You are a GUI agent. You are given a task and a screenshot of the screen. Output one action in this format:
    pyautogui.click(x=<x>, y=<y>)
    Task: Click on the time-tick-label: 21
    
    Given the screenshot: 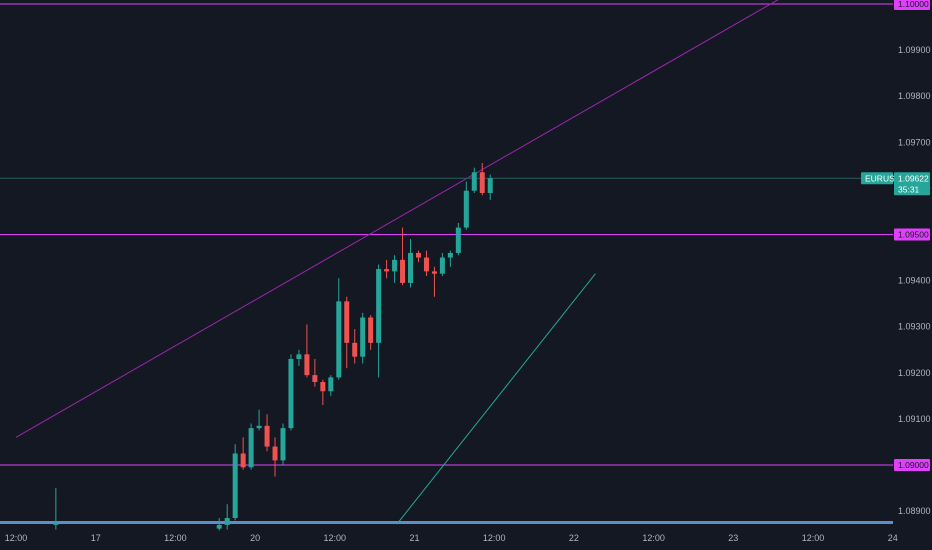 What is the action you would take?
    pyautogui.click(x=414, y=538)
    